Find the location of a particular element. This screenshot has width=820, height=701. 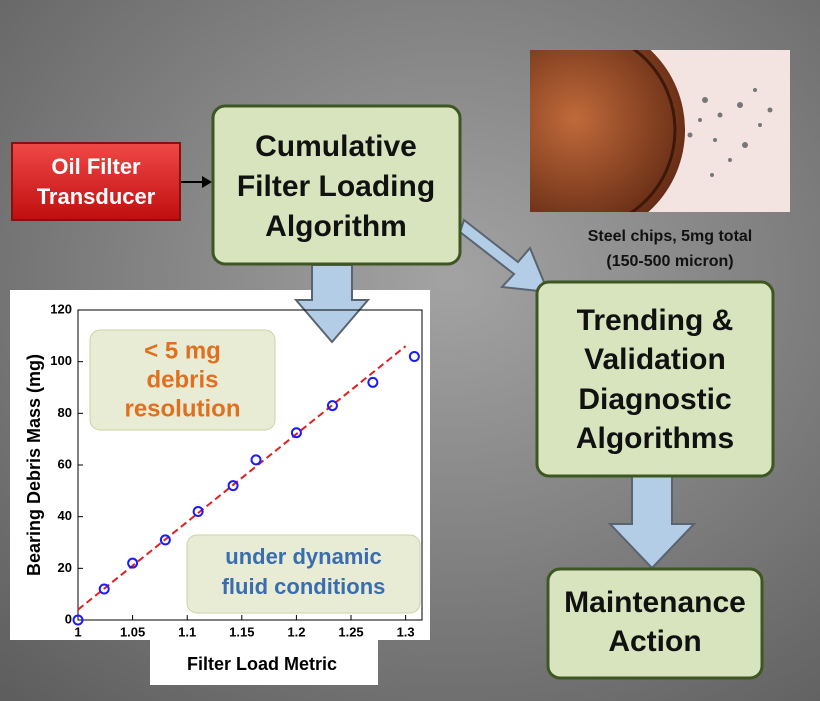

x-tick-label: 1.05 is located at coordinates (132, 631).